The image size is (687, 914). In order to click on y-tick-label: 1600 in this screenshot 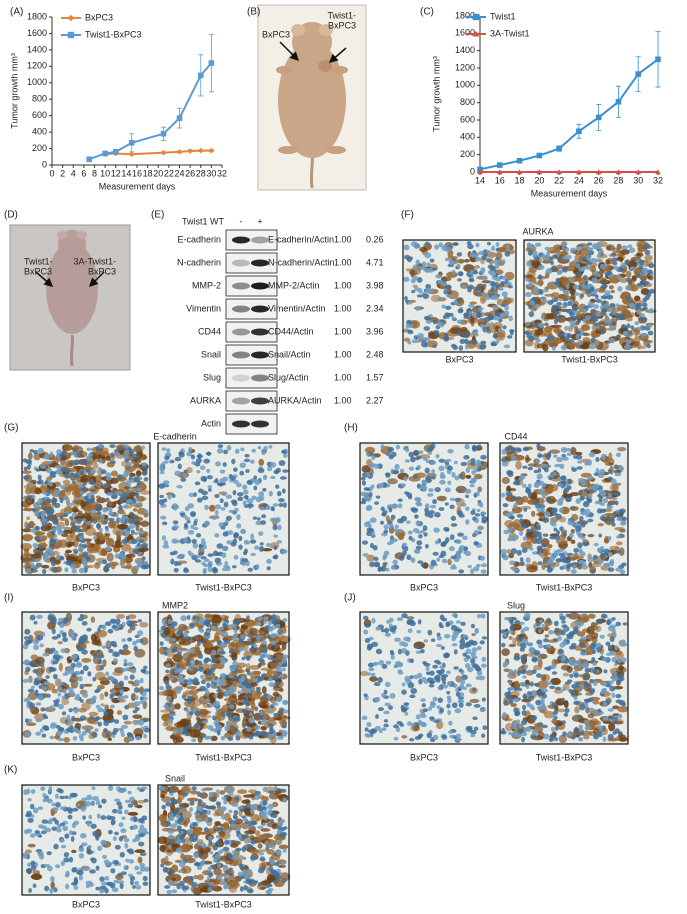, I will do `click(465, 33)`.